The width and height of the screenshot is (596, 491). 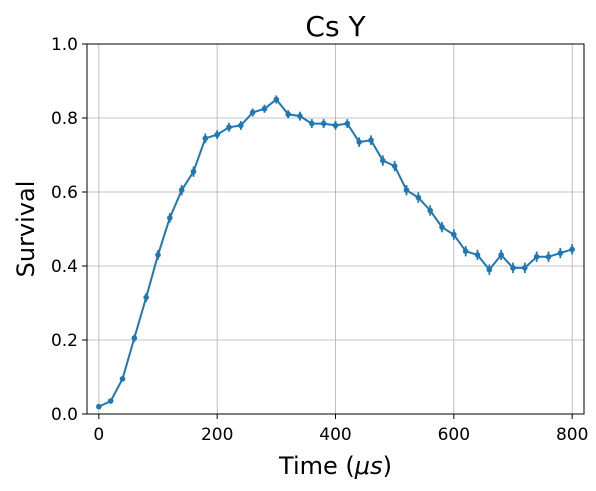 I want to click on y-tick-label: 0.4, so click(x=64, y=267).